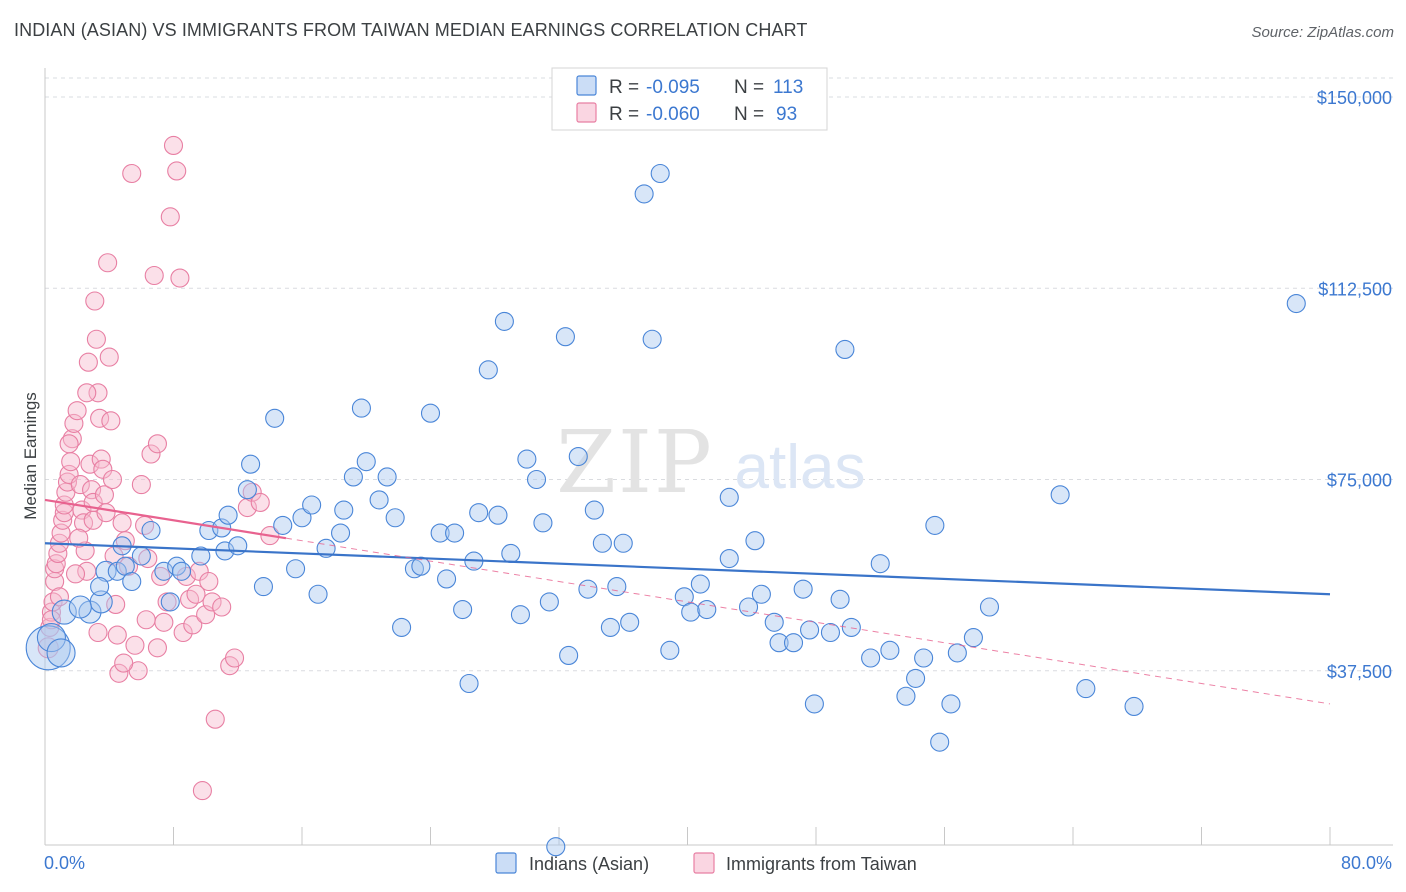  What do you see at coordinates (800, 467) in the screenshot?
I see `watermark-atlas: atlas` at bounding box center [800, 467].